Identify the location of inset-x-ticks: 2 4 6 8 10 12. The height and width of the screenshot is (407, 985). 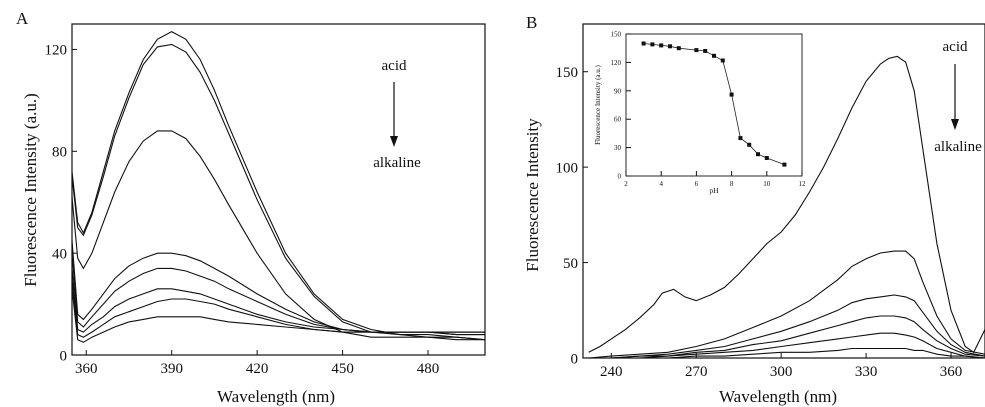
(715, 179).